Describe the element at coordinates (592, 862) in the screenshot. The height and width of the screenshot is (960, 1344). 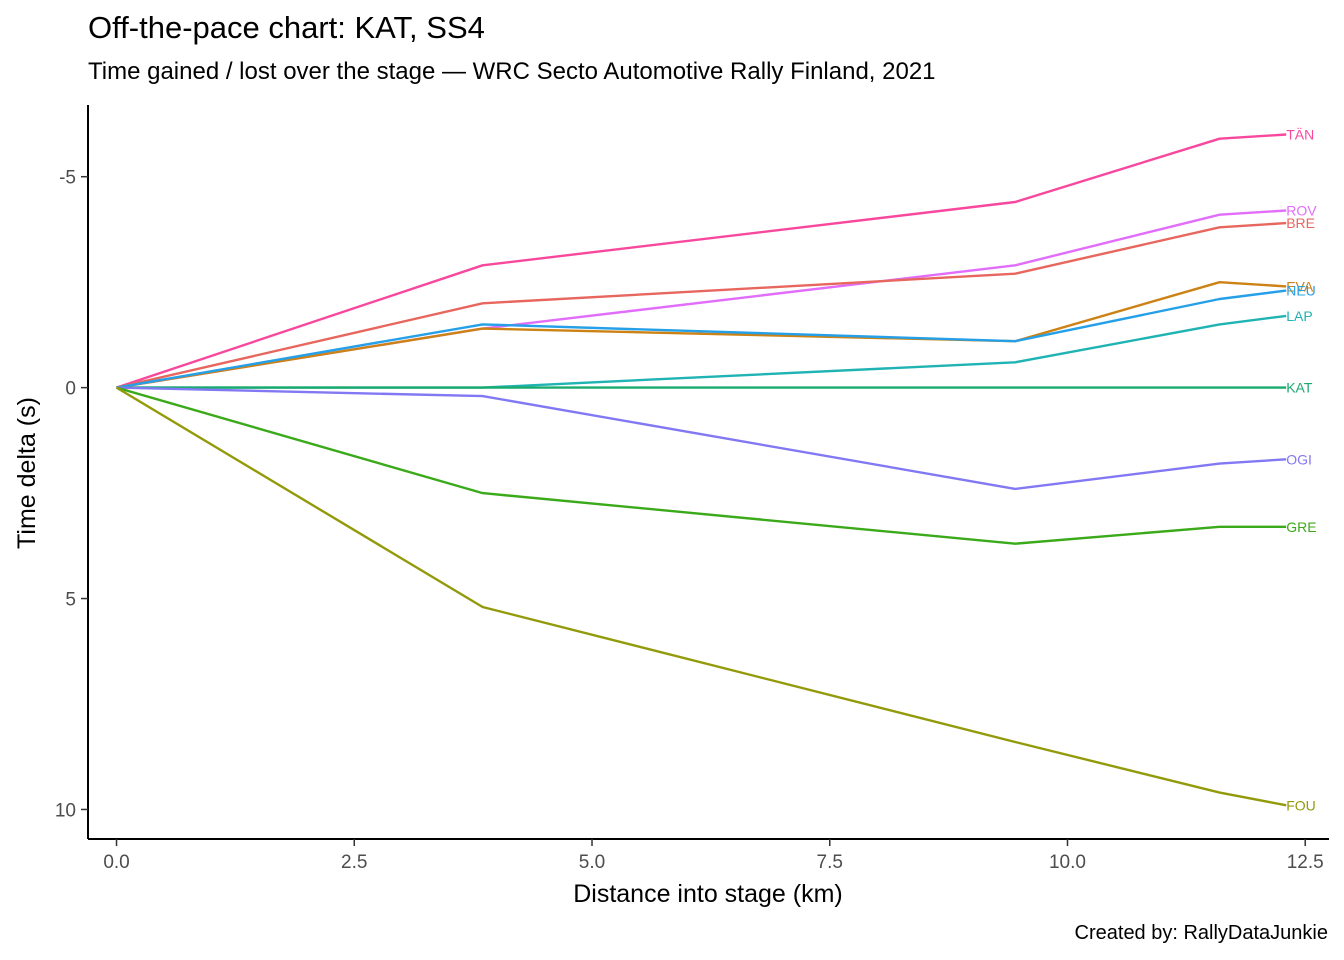
I see `x-tick-label: 5.0` at that location.